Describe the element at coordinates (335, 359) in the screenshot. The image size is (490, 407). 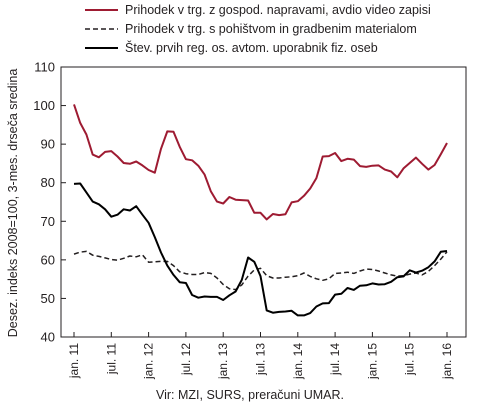
I see `x-tick-label: jul. 14` at that location.